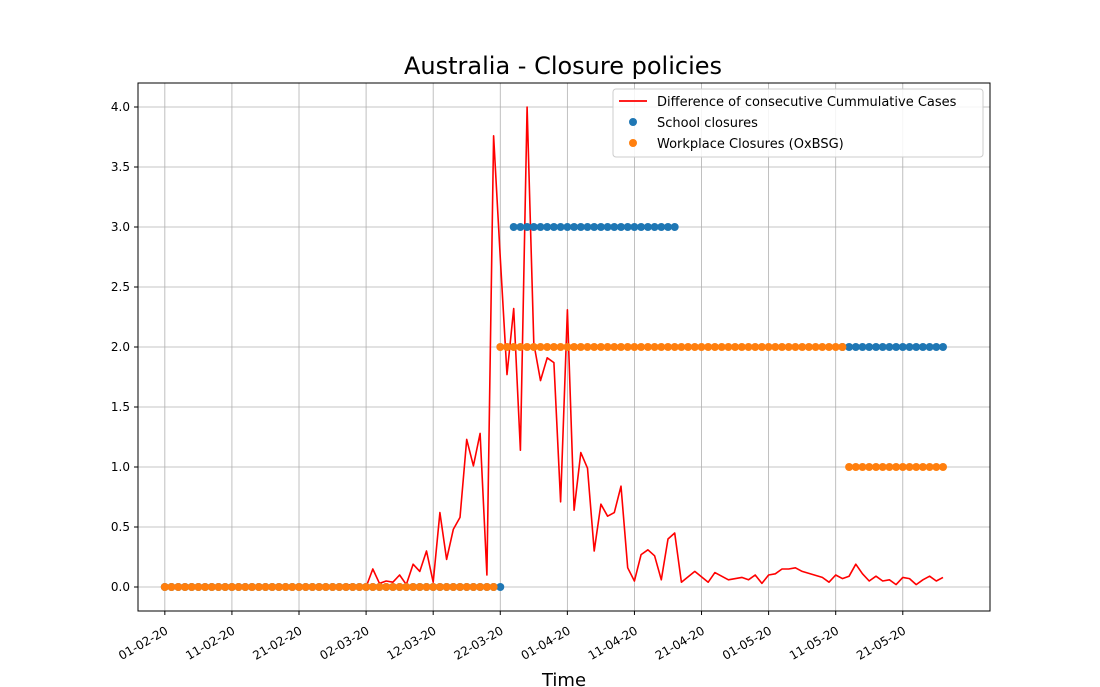  I want to click on chart-title: Australia - Closure policies, so click(563, 66).